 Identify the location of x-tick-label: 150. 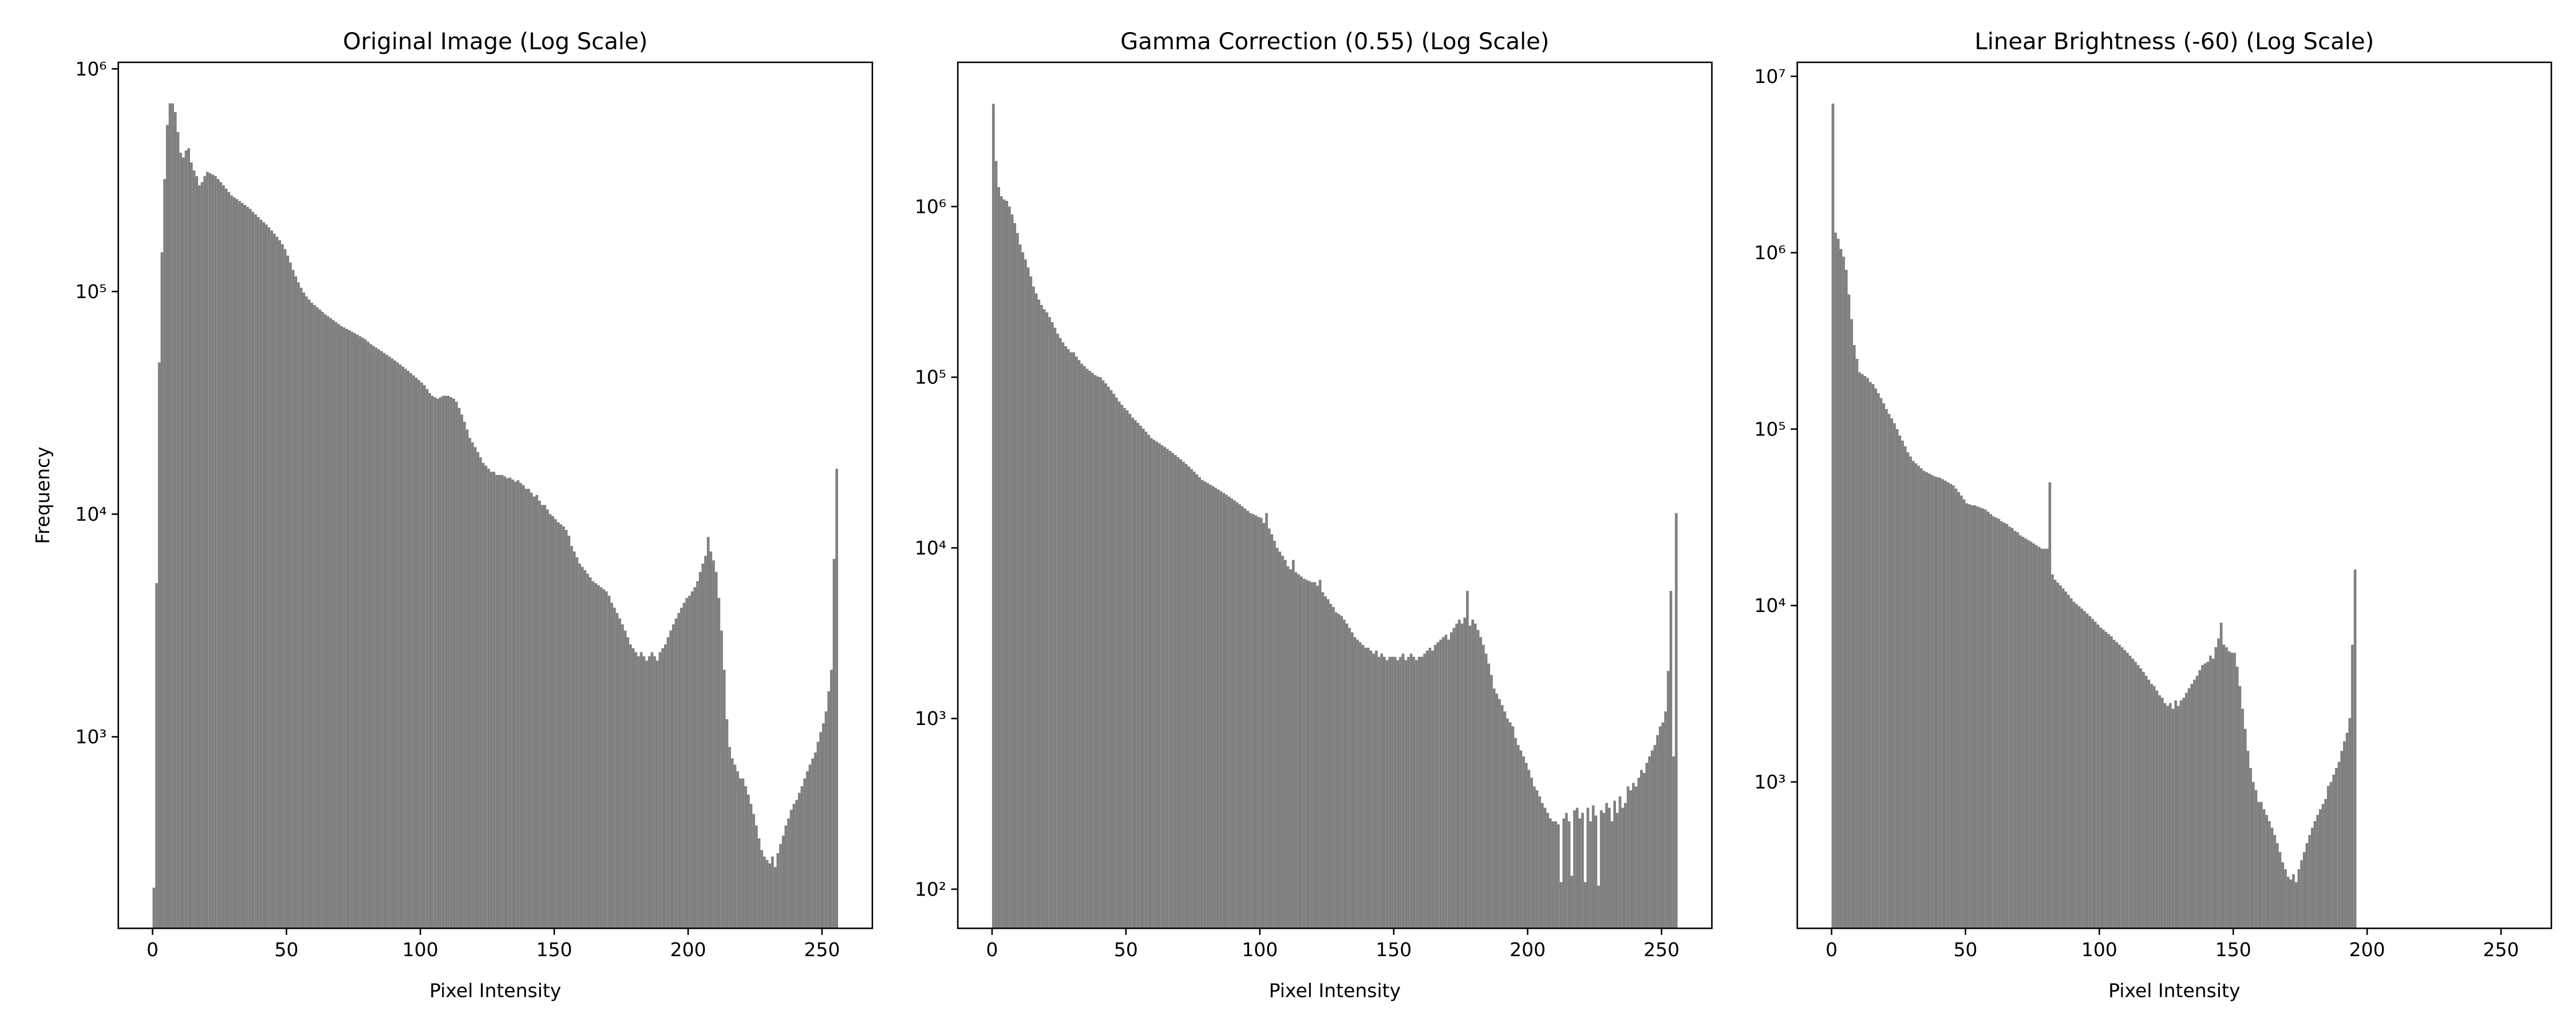
(1394, 949).